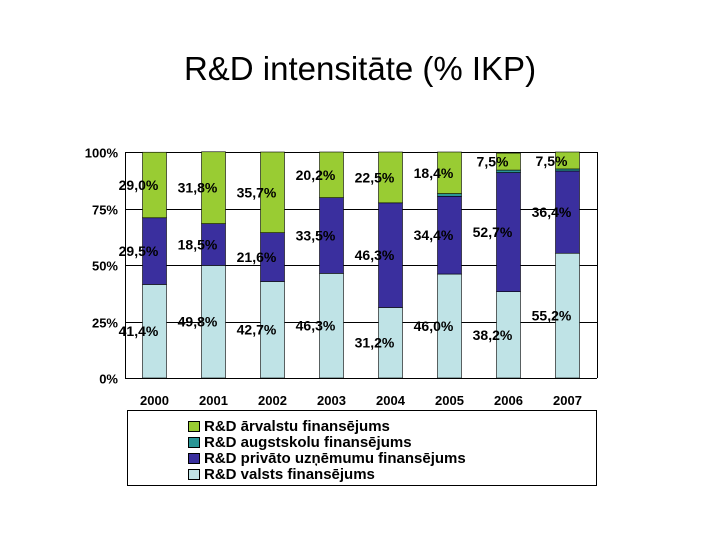  I want to click on data-label: 18,5%, so click(198, 245).